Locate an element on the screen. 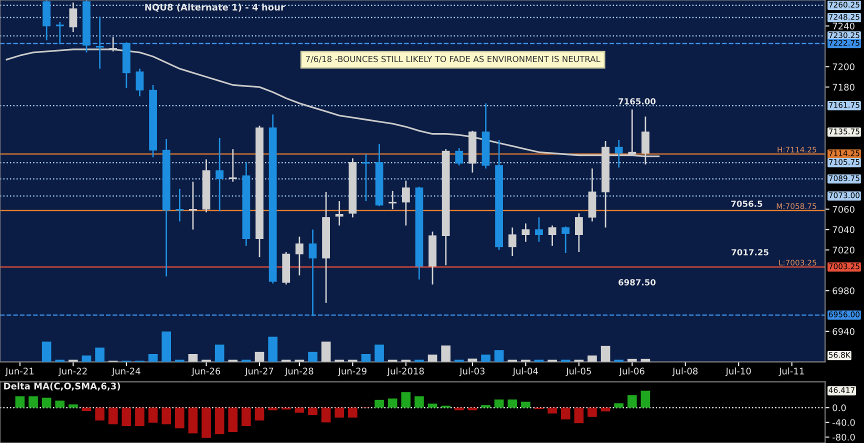  annotation: 7165.00 is located at coordinates (637, 101).